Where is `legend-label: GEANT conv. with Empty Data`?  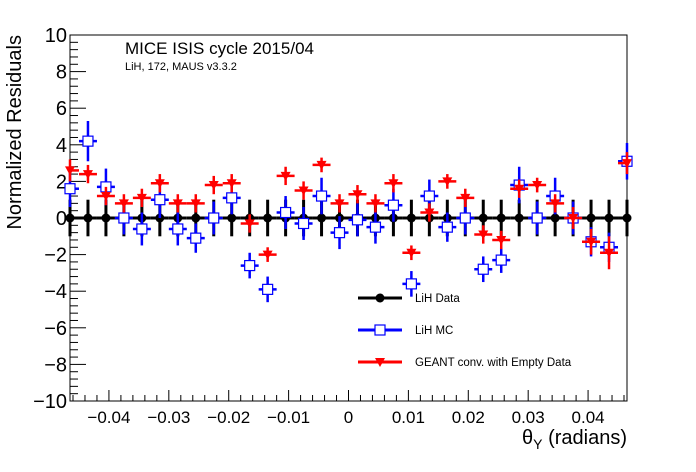
legend-label: GEANT conv. with Empty Data is located at coordinates (493, 363).